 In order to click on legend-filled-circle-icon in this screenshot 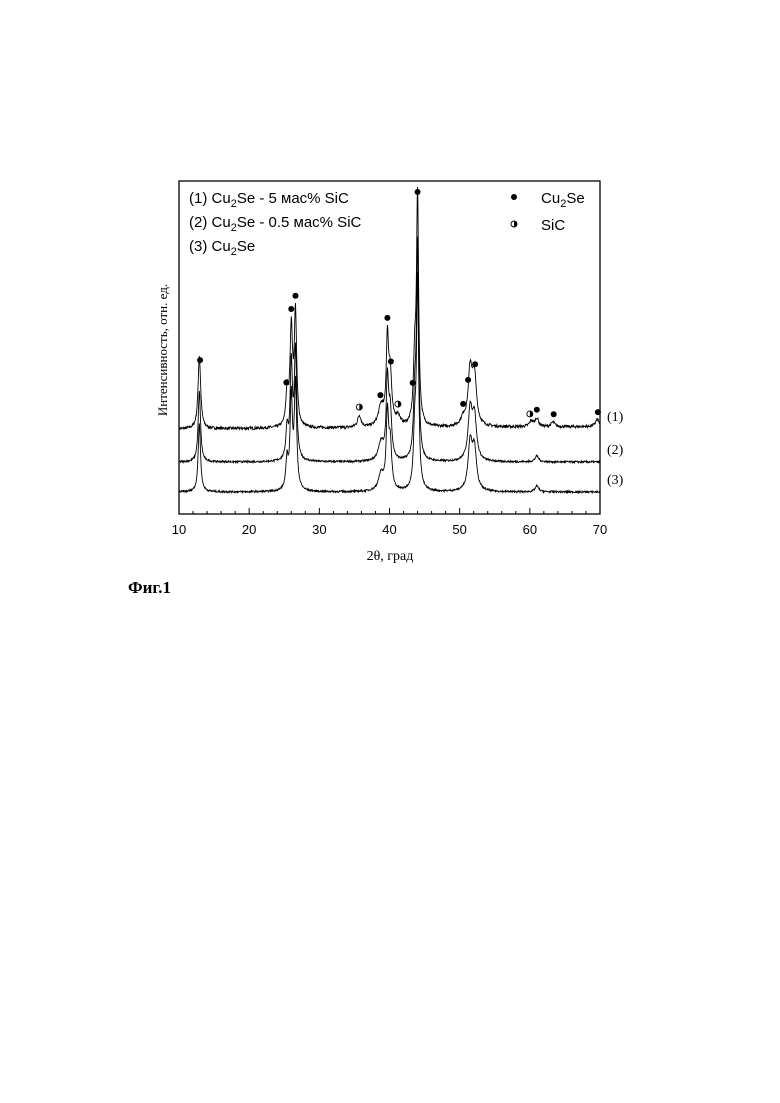, I will do `click(514, 197)`.